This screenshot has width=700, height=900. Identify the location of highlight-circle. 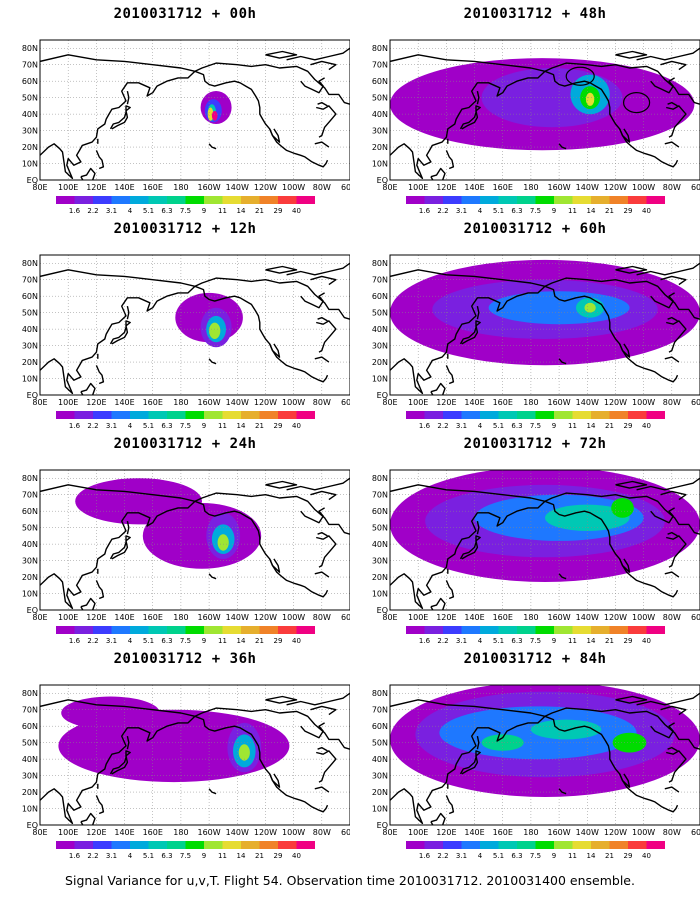
(636, 102).